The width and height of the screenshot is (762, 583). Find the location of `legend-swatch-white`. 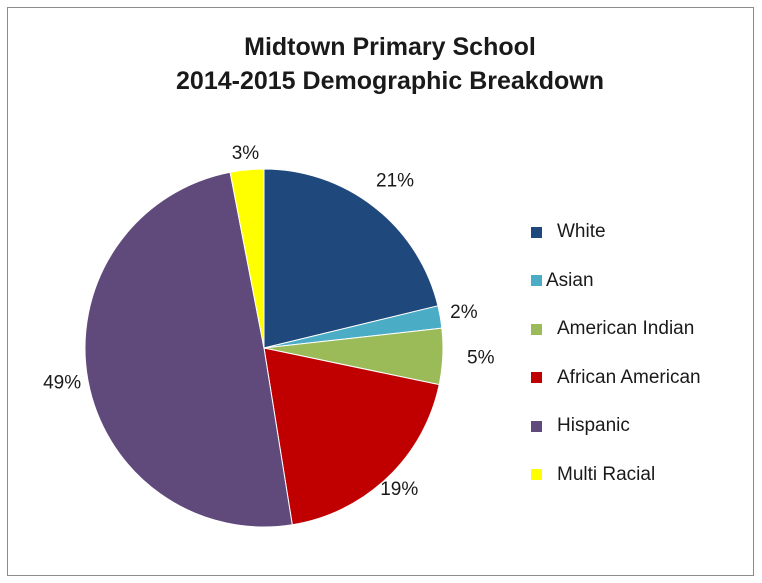

legend-swatch-white is located at coordinates (536, 232).